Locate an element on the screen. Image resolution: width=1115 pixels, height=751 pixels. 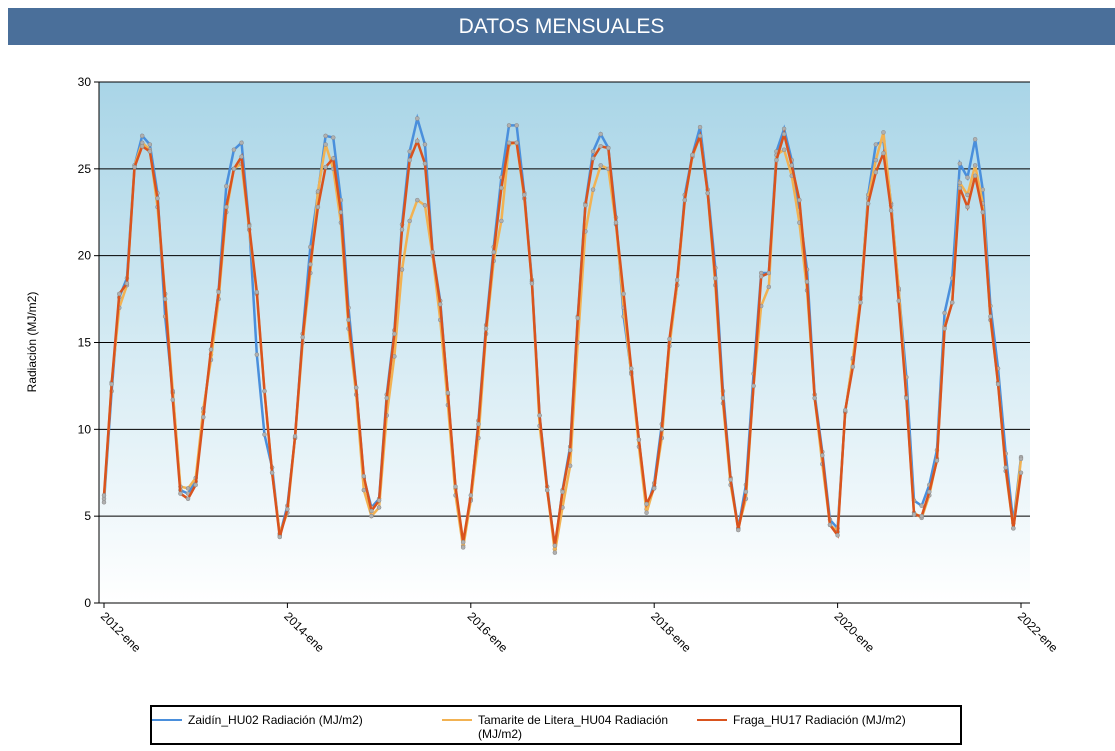
legend-swatch is located at coordinates (167, 720).